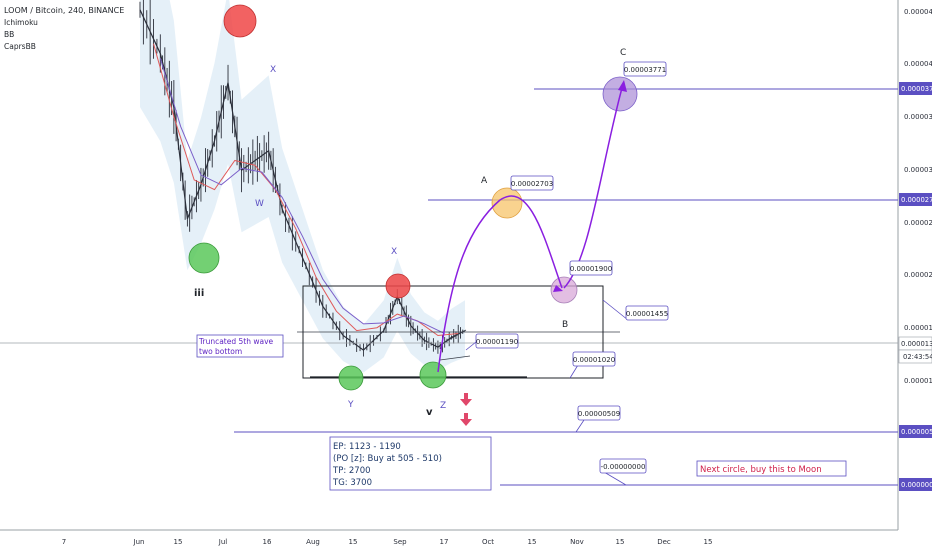 The width and height of the screenshot is (932, 550). Describe the element at coordinates (199, 293) in the screenshot. I see `wave-label-iii: iii` at that location.